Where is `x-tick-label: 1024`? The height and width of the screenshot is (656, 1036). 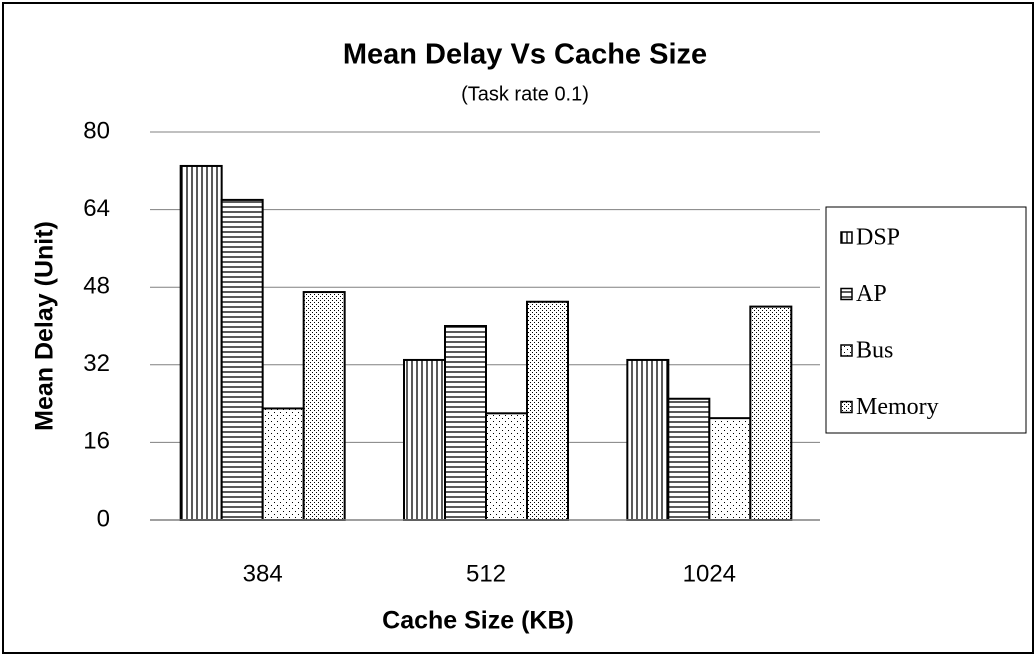 x-tick-label: 1024 is located at coordinates (709, 573).